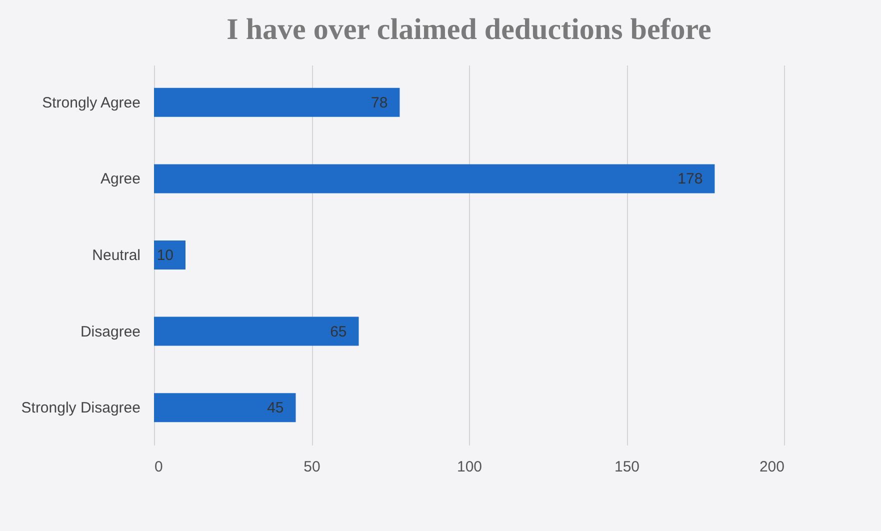 This screenshot has width=881, height=531. What do you see at coordinates (469, 467) in the screenshot?
I see `x-tick-label: 100` at bounding box center [469, 467].